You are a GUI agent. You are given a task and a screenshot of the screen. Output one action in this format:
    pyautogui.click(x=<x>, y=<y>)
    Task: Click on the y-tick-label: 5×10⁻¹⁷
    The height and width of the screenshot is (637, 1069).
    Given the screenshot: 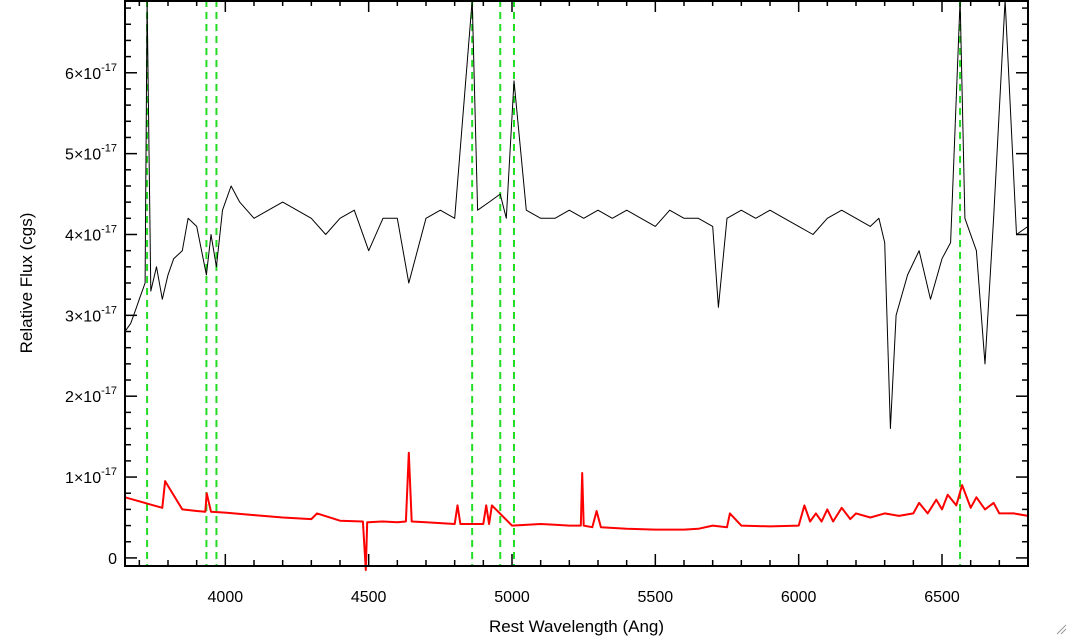 What is the action you would take?
    pyautogui.click(x=91, y=153)
    